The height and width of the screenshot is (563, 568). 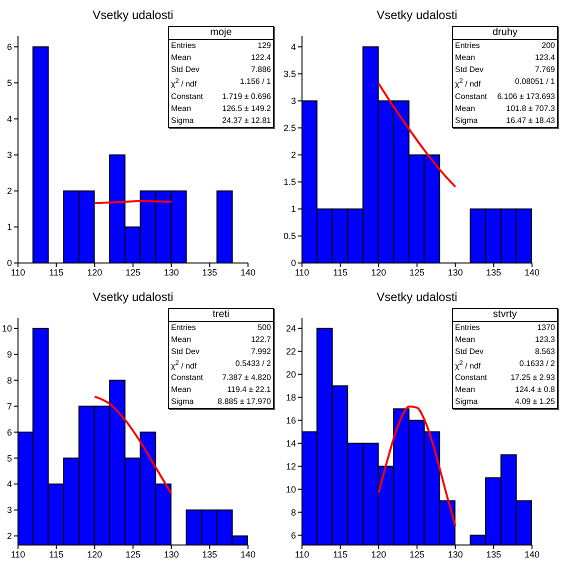 What do you see at coordinates (293, 263) in the screenshot?
I see `y-tick-label: 0` at bounding box center [293, 263].